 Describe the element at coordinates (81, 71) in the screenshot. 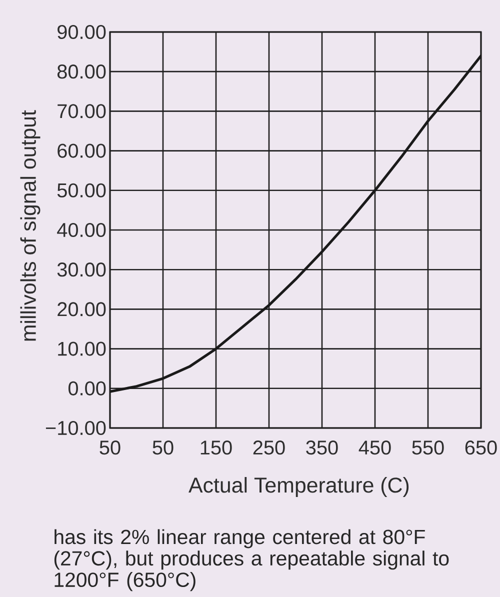

I see `y-tick-label: 80.00` at that location.